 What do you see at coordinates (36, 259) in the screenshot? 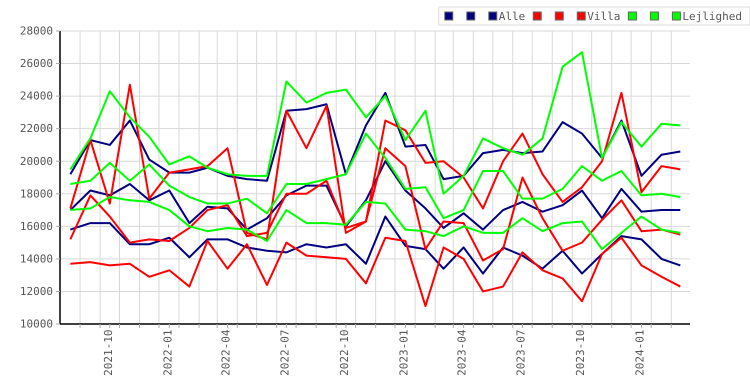
I see `y-tick-label: 14000` at bounding box center [36, 259].